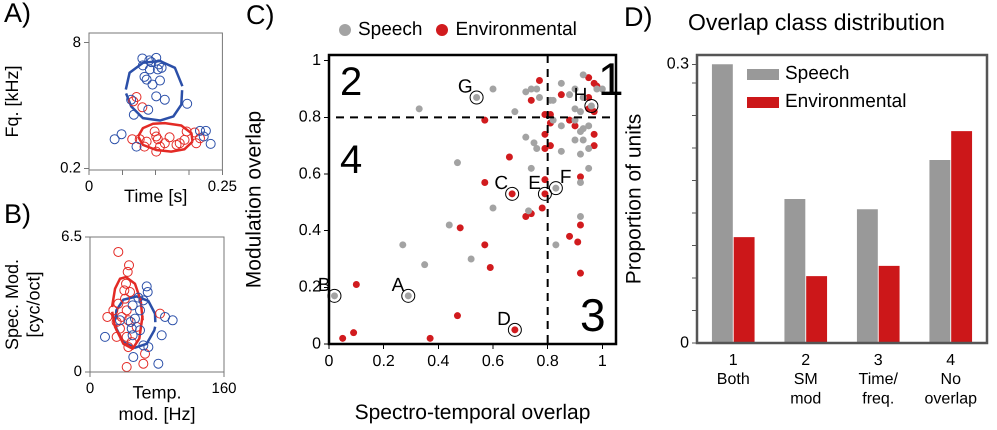  I want to click on y-axis-title: Proportion of units, so click(634, 199).